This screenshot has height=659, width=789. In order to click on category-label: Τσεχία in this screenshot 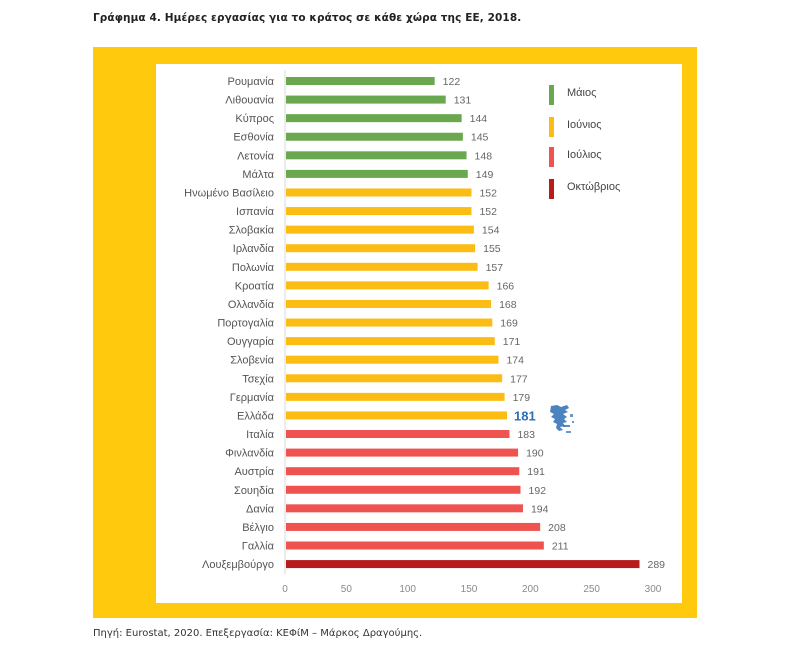, I will do `click(258, 379)`.